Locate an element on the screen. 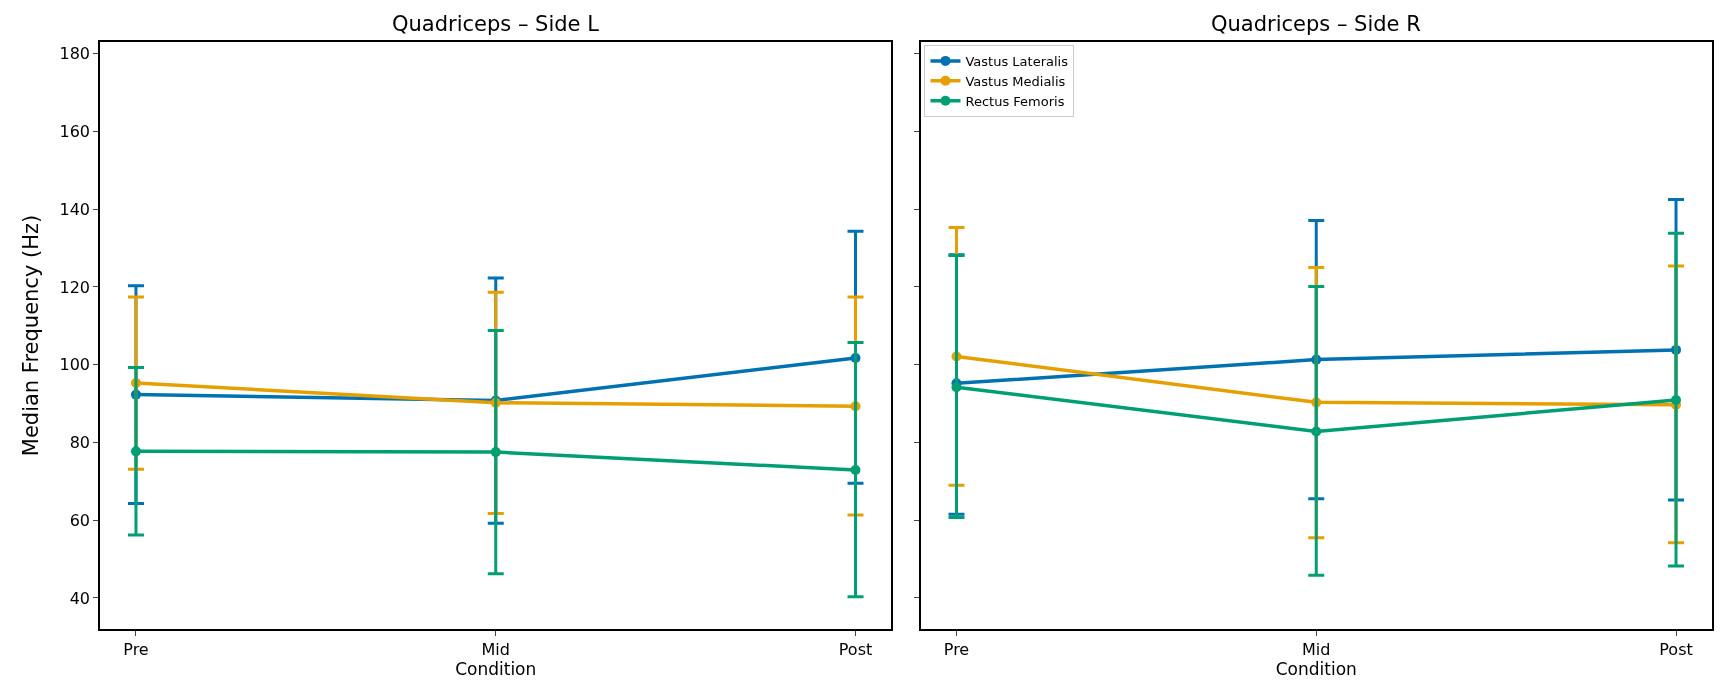  y-tick-label: 160 is located at coordinates (75, 132).